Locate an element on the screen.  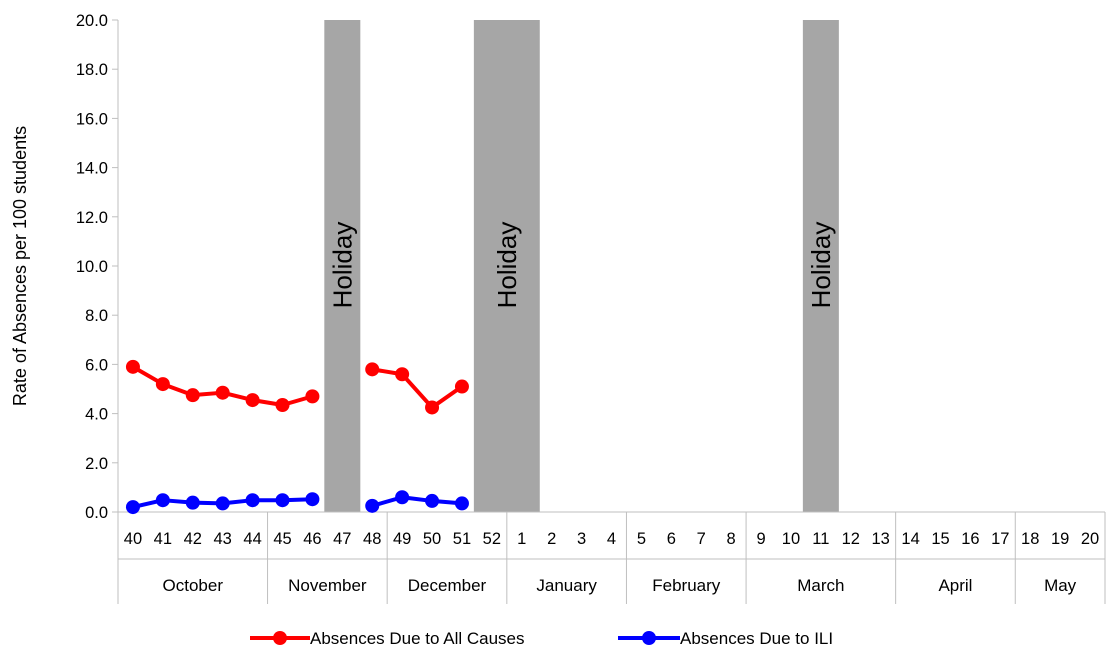
y-tick-label: 6.0 is located at coordinates (96, 365).